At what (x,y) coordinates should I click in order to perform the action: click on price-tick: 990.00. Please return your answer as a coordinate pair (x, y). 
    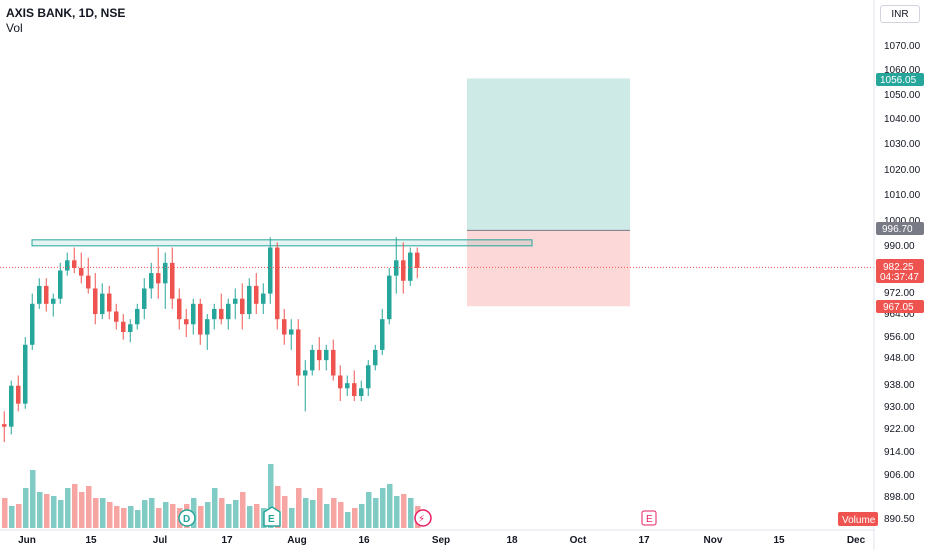
    Looking at the image, I should click on (899, 246).